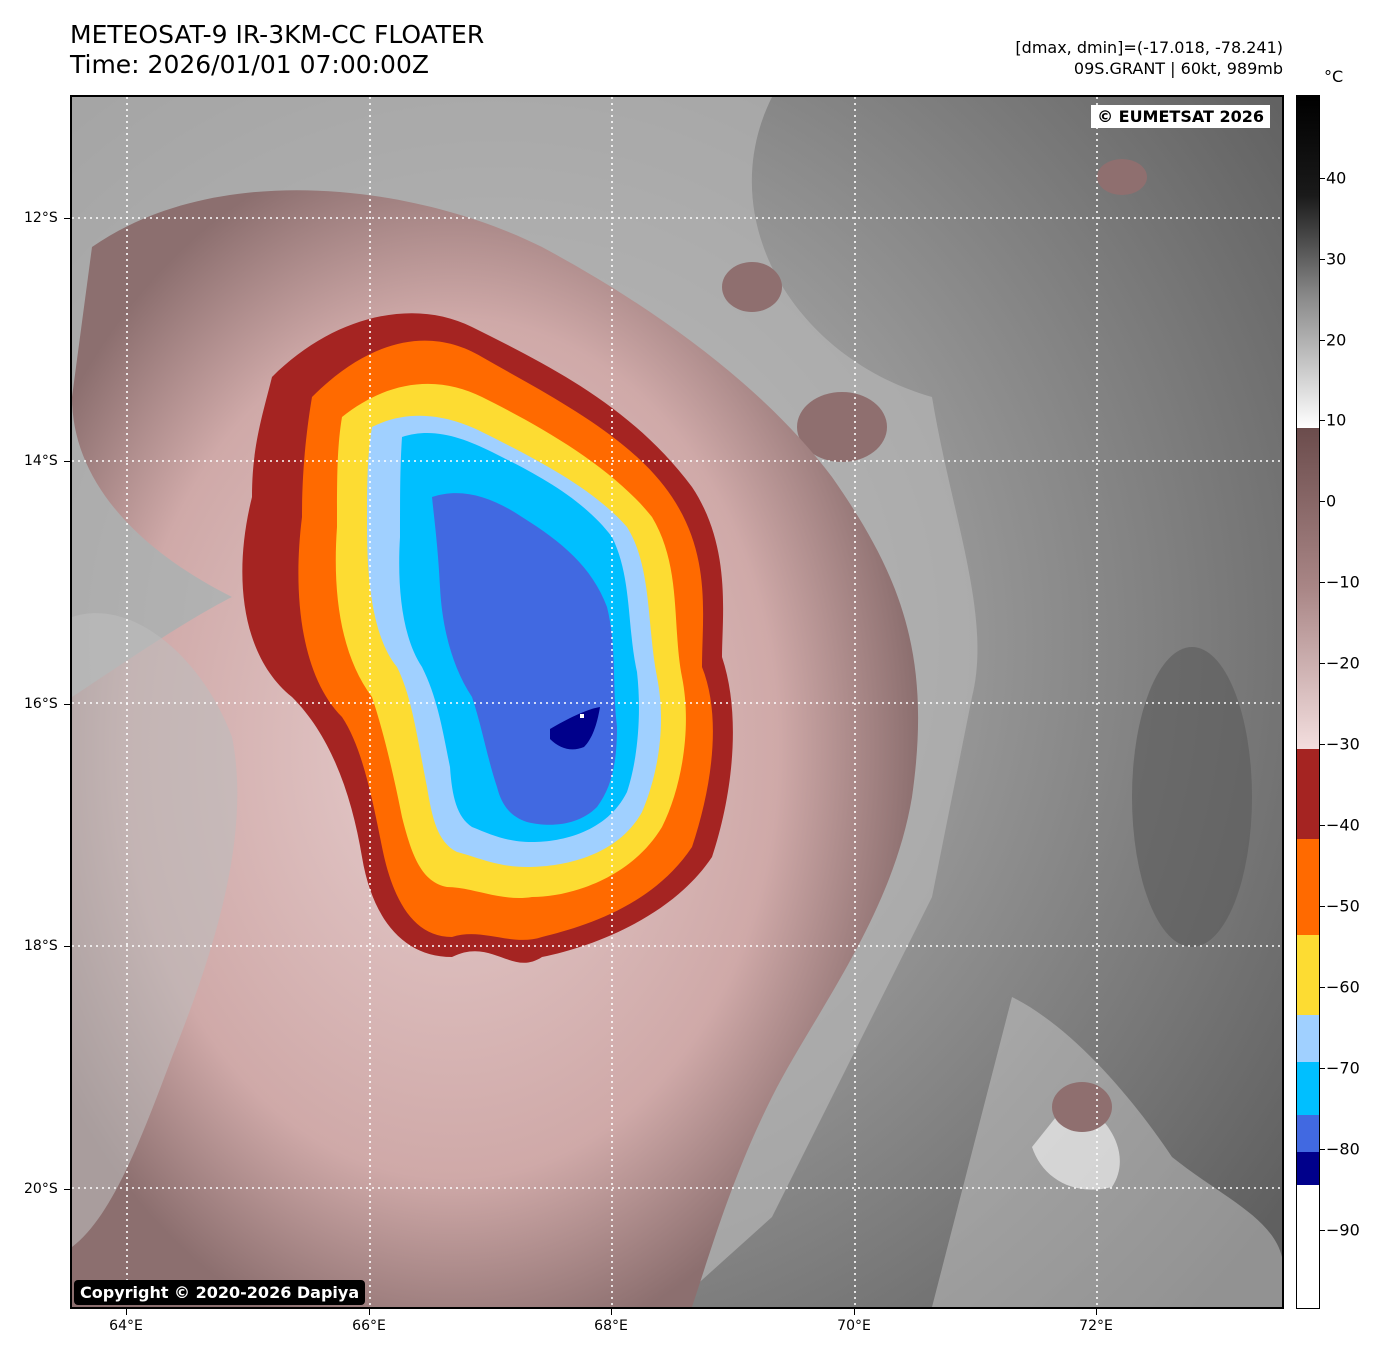  What do you see at coordinates (854, 1326) in the screenshot?
I see `lon-label: 70°E` at bounding box center [854, 1326].